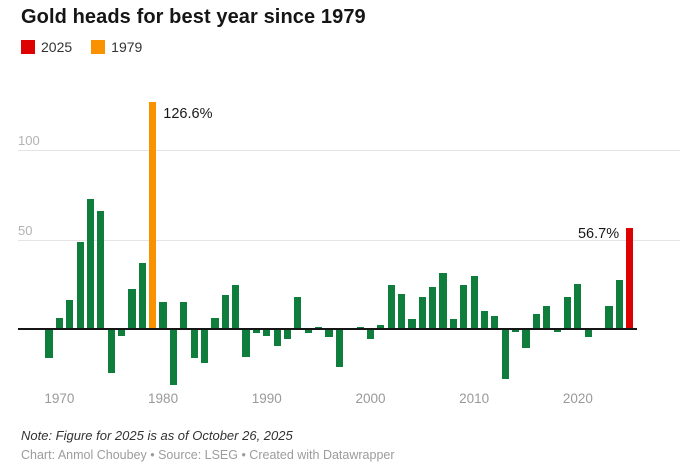 The height and width of the screenshot is (469, 693). I want to click on bar-1973, so click(90, 263).